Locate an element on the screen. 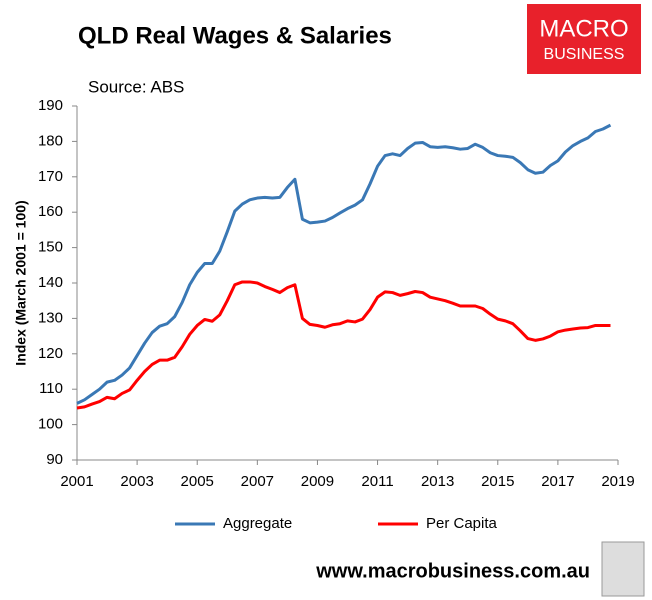  x-tick-label: 2003 is located at coordinates (136, 481).